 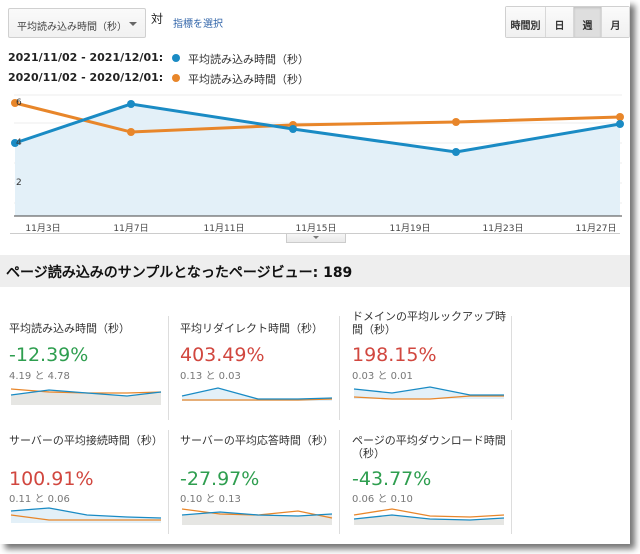 What do you see at coordinates (19, 103) in the screenshot?
I see `y-tick-label: 6` at bounding box center [19, 103].